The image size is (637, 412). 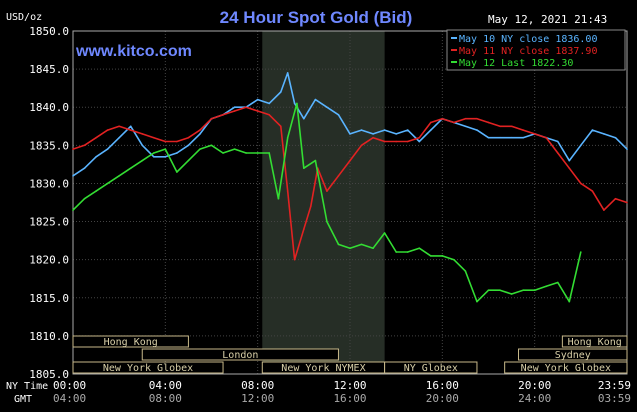 I want to click on x-tick-label-gmt: 12:00, so click(x=257, y=398).